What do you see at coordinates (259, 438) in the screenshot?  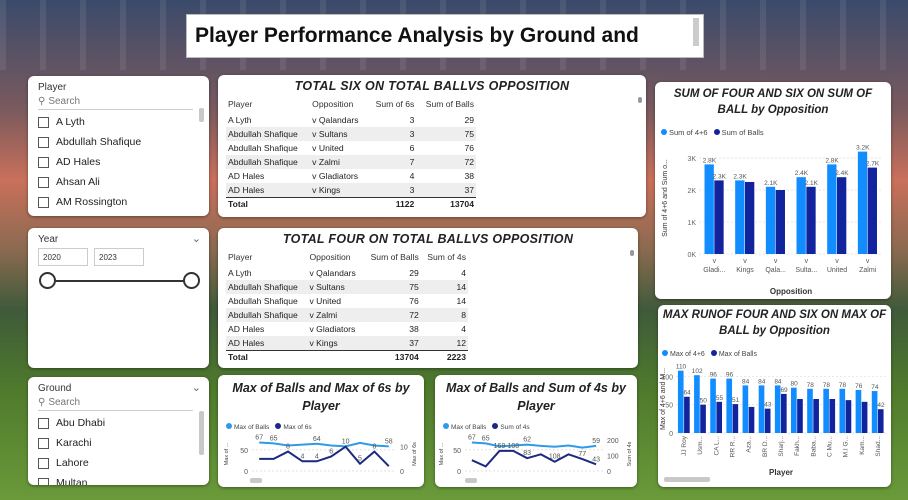 I see `data-label: 67` at bounding box center [259, 438].